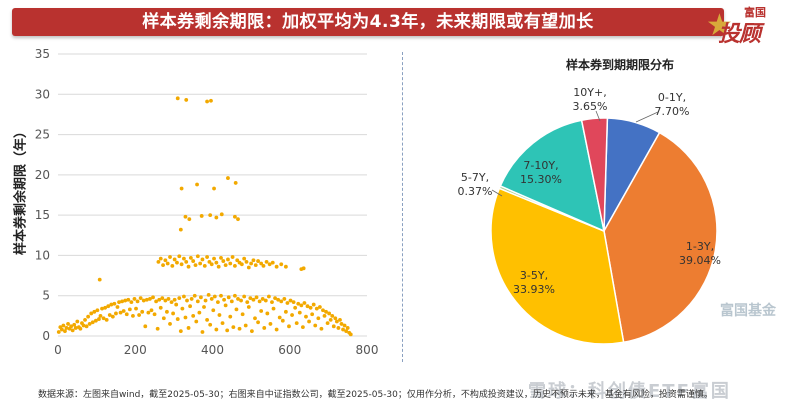 Image resolution: width=800 pixels, height=413 pixels. I want to click on title-banner: 样本券剩余期限：加权平均为4.3年，未来期限或有望加长, so click(368, 22).